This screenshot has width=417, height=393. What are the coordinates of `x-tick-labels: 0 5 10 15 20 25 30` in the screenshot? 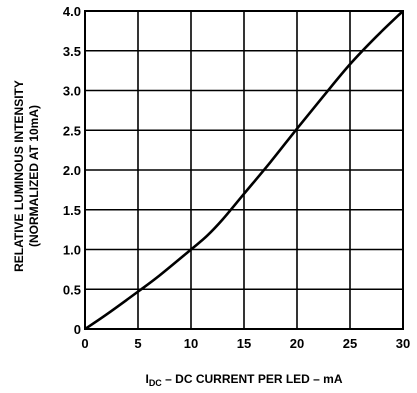 It's located at (245, 343).